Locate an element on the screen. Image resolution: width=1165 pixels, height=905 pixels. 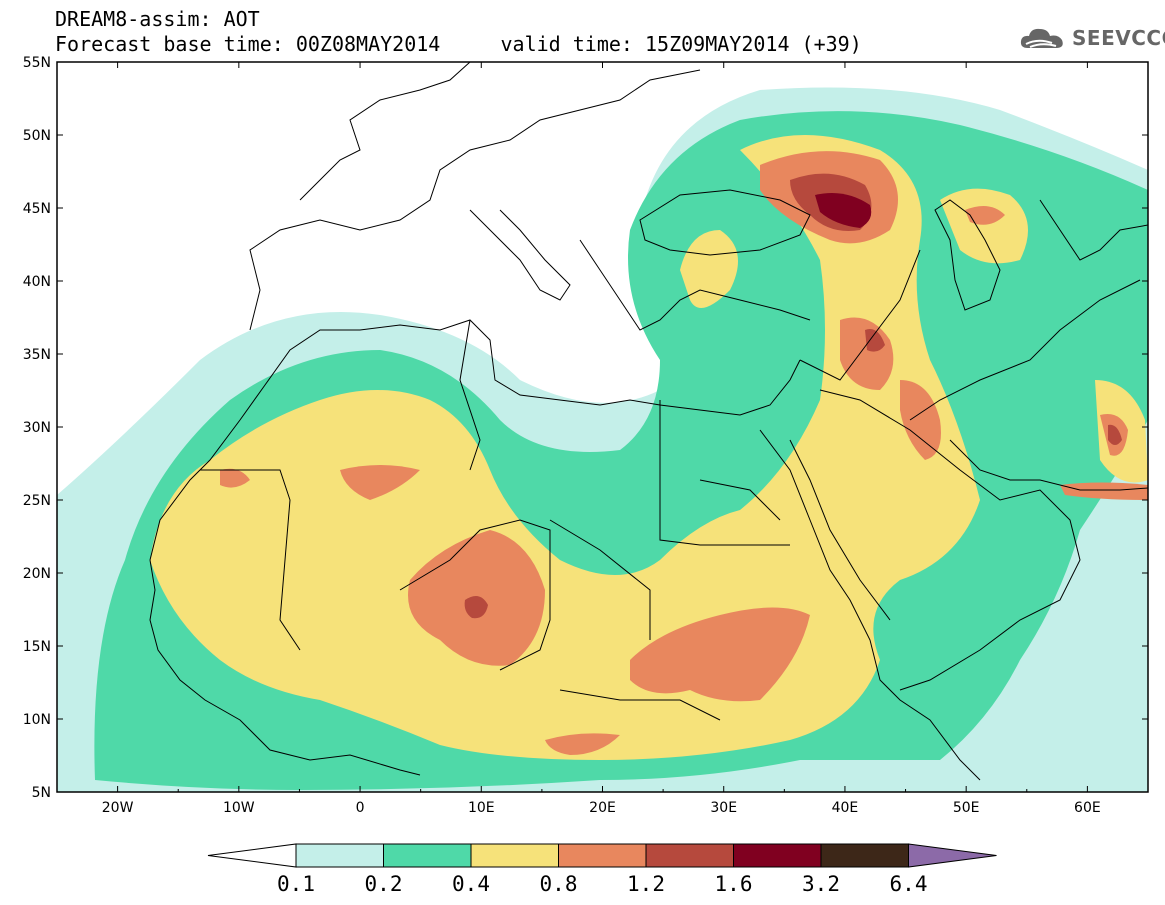
lat-label: 10N is located at coordinates (37, 720).